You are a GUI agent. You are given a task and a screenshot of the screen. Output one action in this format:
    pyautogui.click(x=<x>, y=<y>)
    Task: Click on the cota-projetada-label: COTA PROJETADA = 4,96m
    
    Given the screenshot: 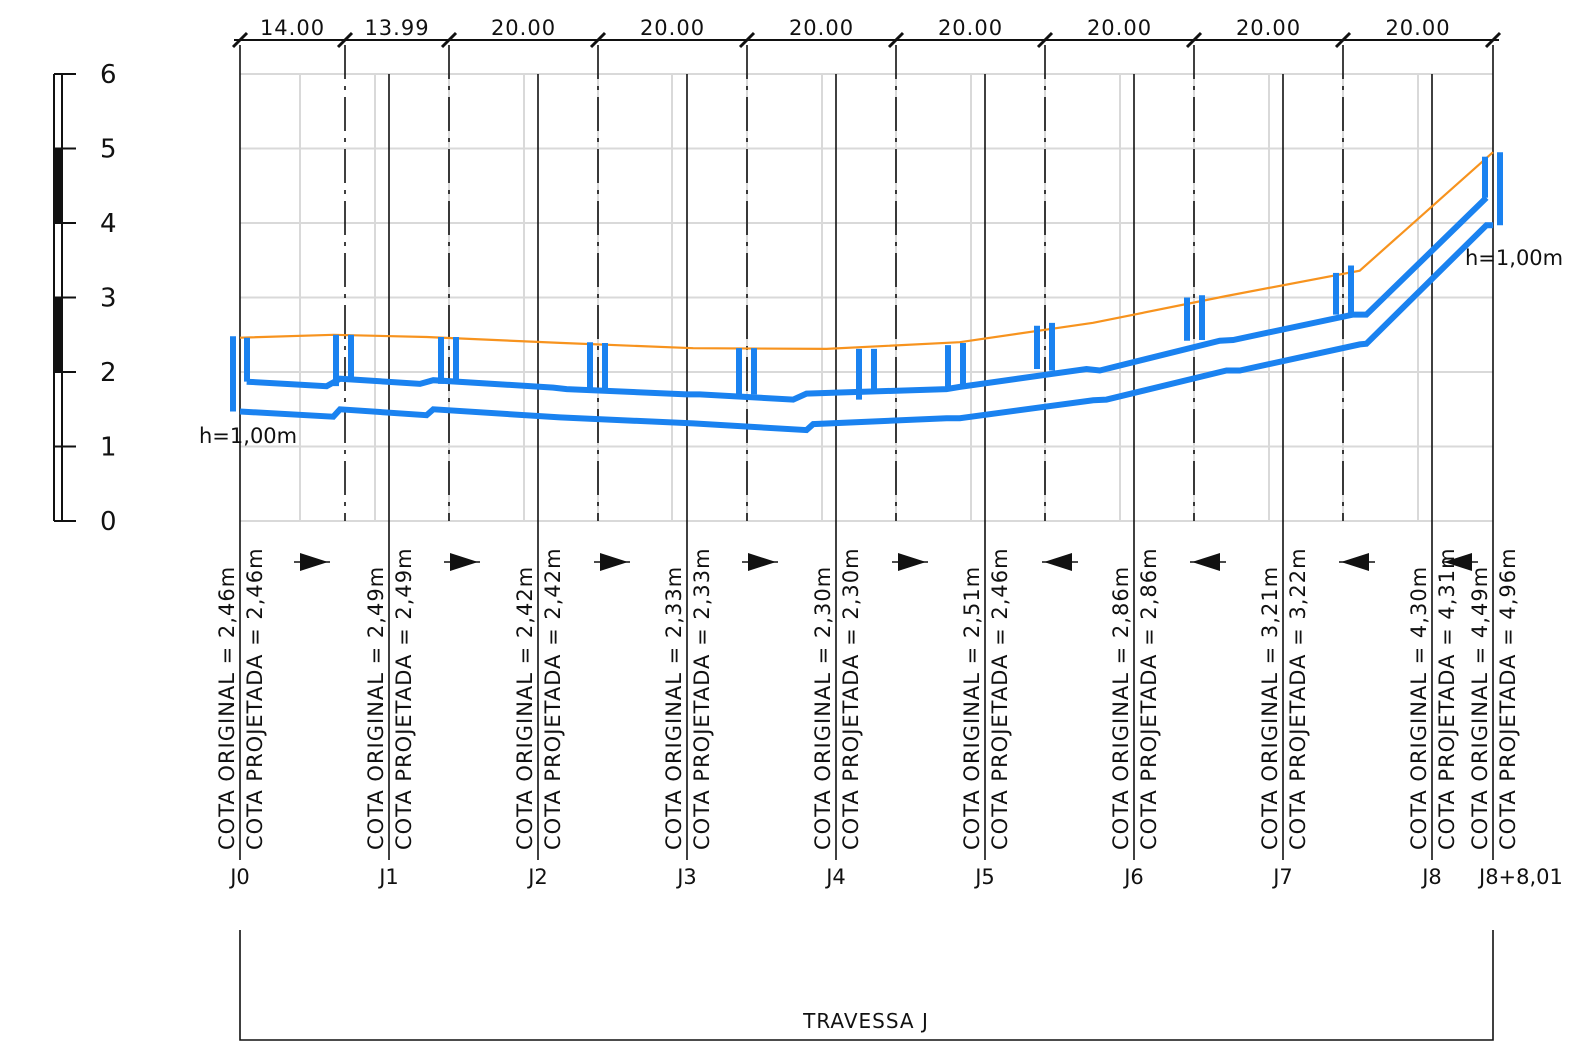 What is the action you would take?
    pyautogui.click(x=1508, y=698)
    